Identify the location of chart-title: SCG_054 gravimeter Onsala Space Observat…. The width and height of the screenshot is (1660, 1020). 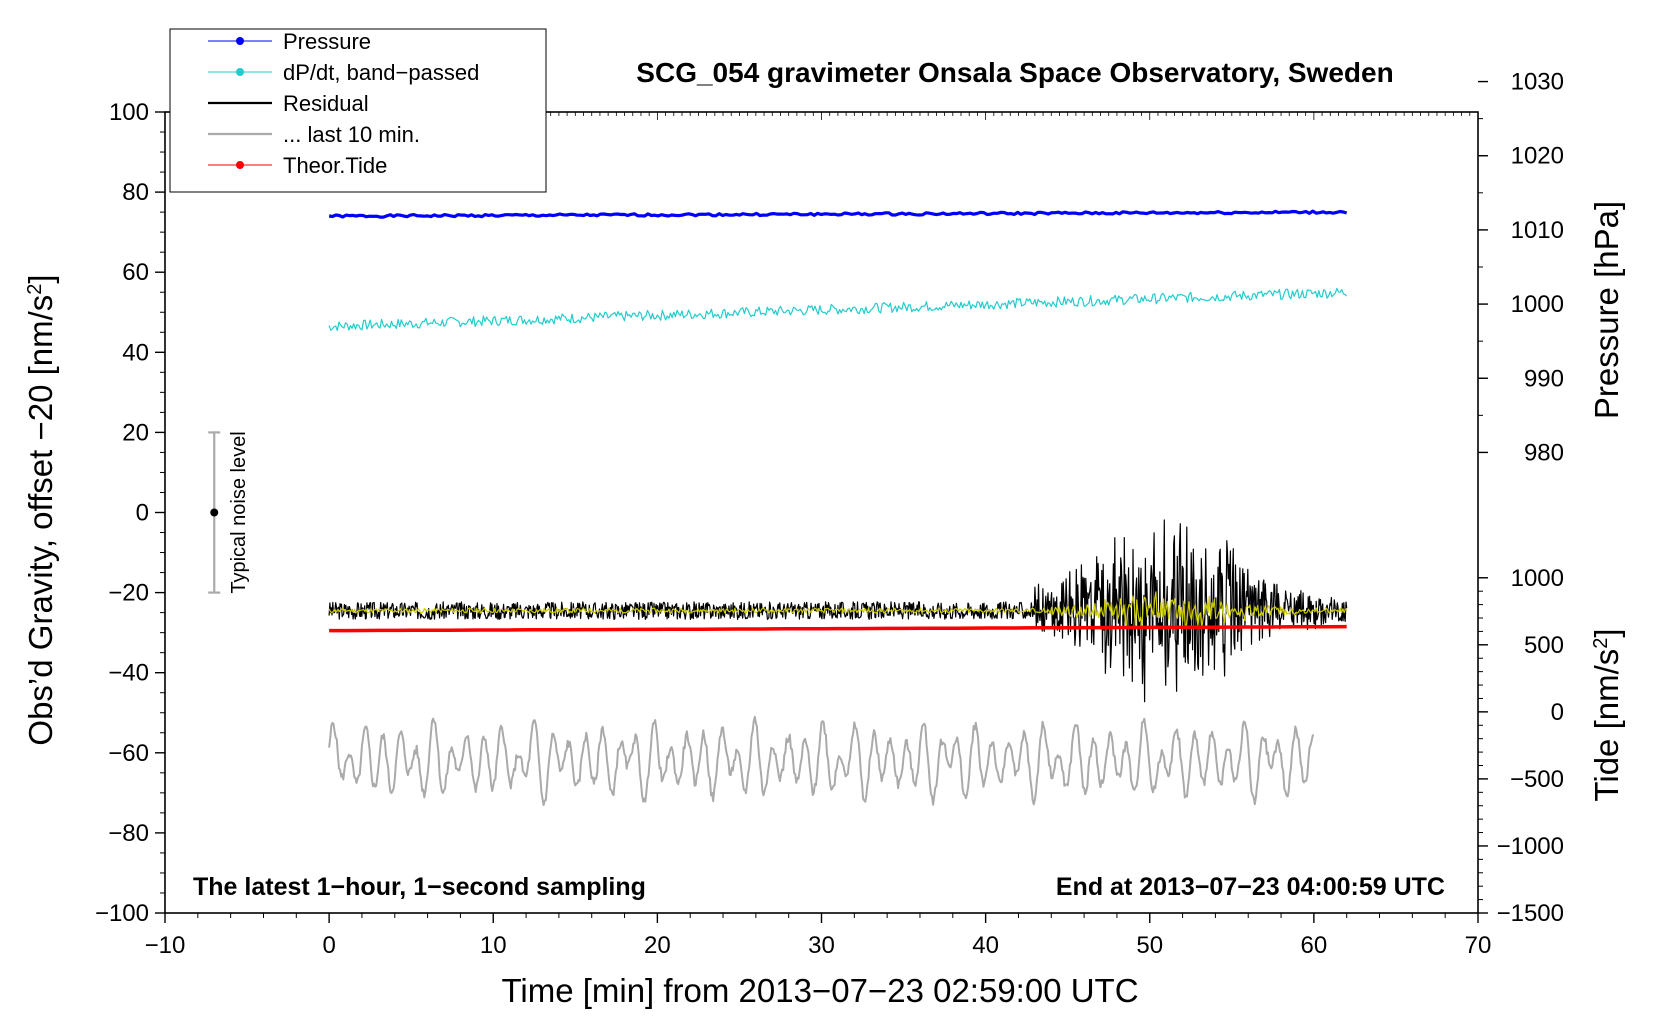
(1014, 72).